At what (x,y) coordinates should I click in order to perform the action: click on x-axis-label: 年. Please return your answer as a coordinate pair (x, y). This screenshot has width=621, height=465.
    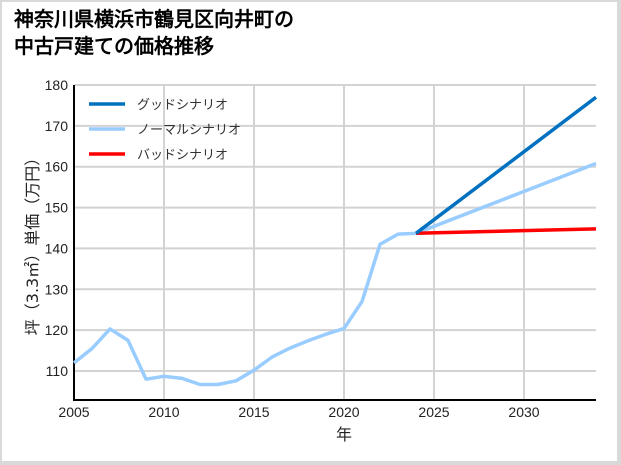
    Looking at the image, I should click on (344, 434).